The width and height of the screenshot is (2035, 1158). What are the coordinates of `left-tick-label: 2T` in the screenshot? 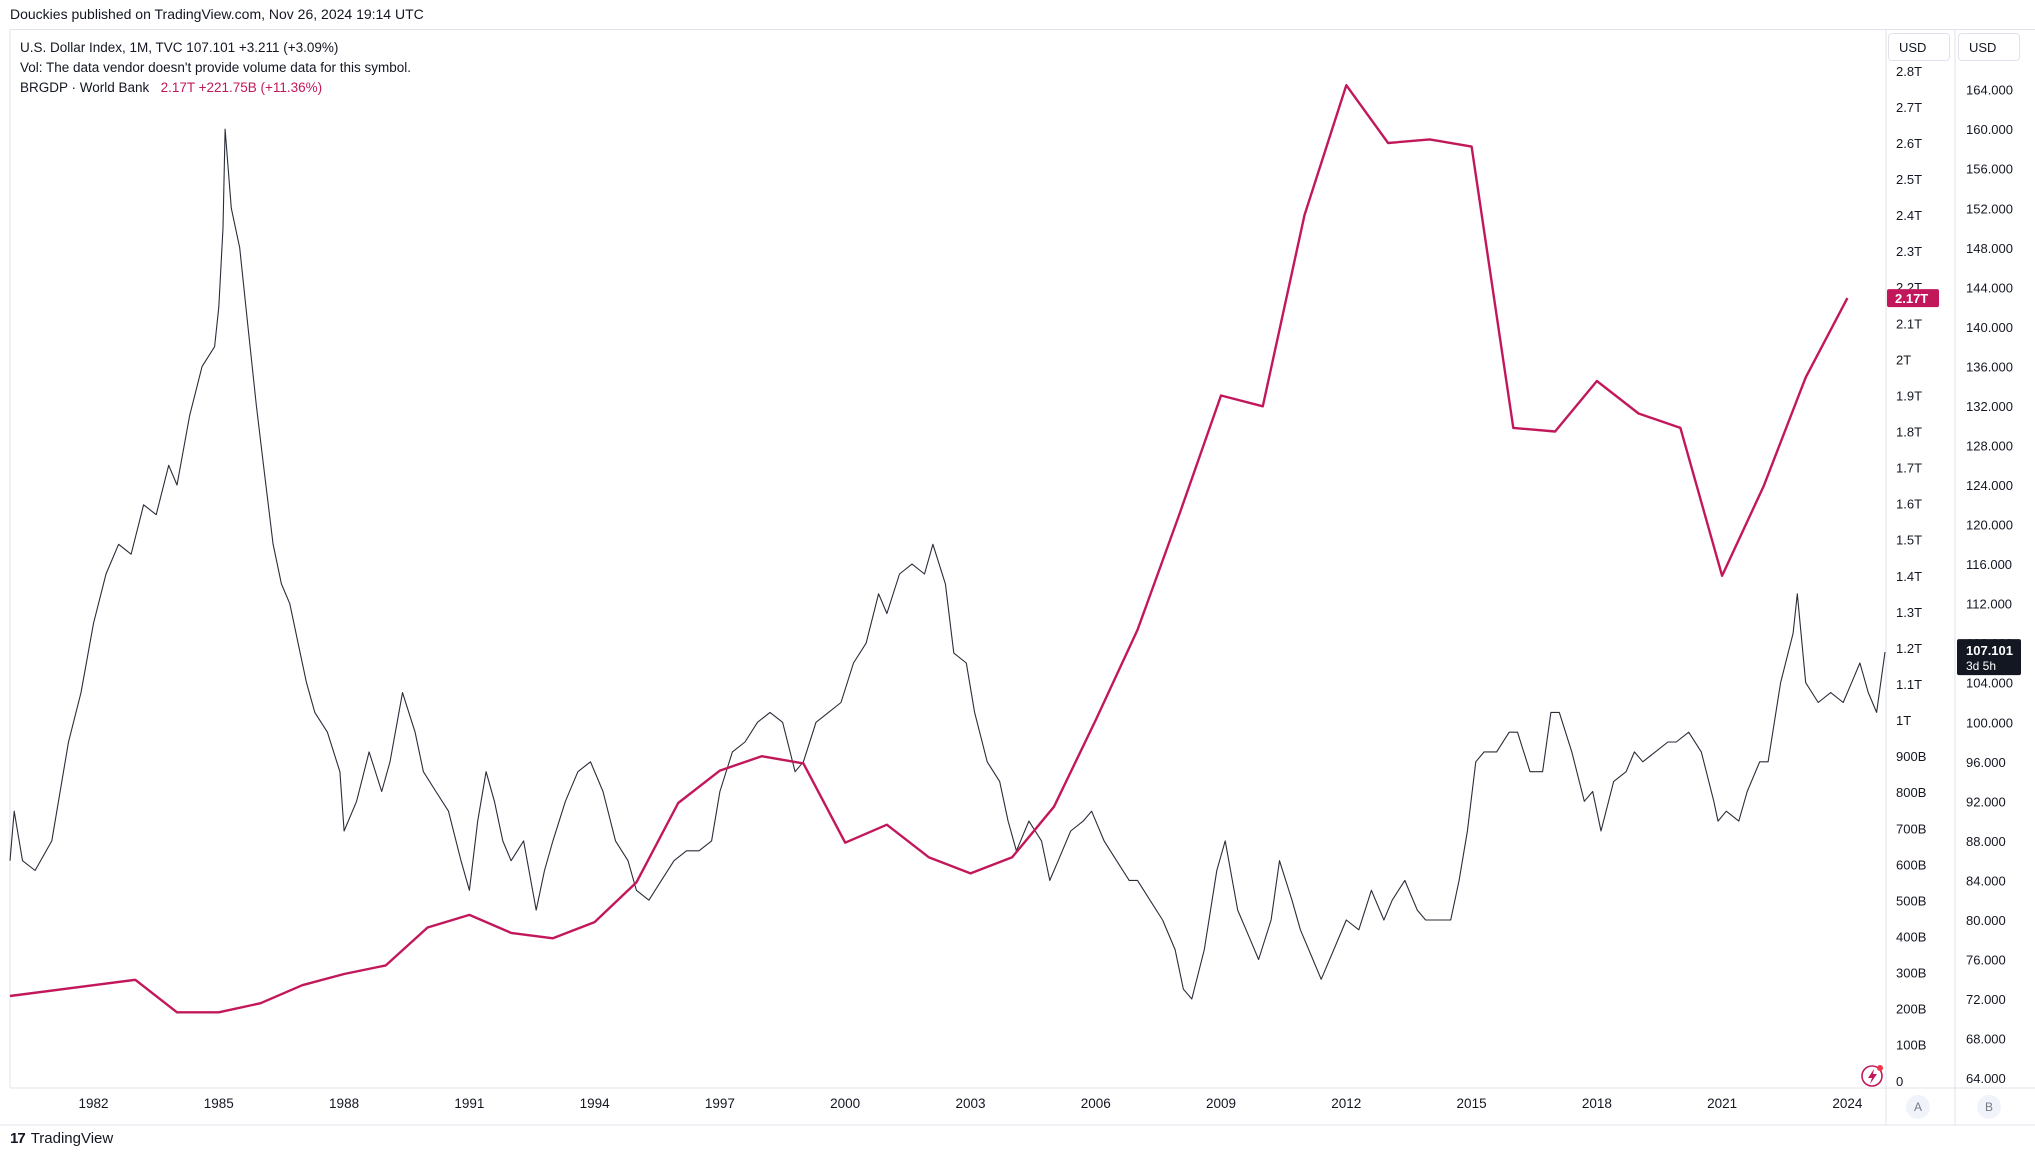 It's located at (1903, 359).